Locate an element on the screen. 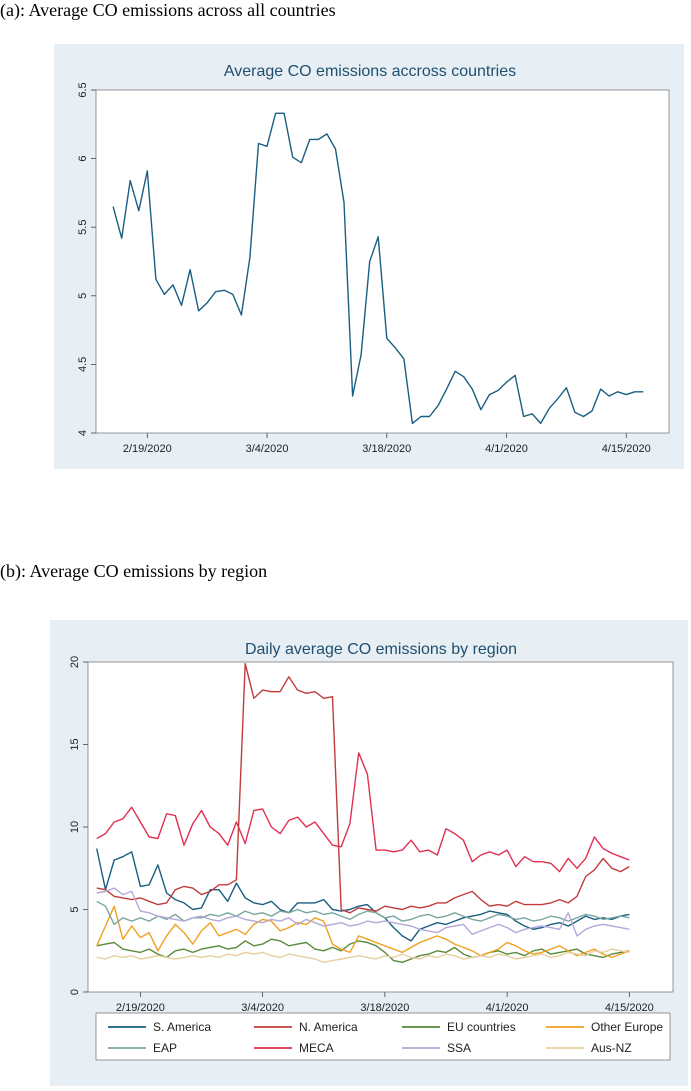  y-tick-label: 20 is located at coordinates (75, 662).